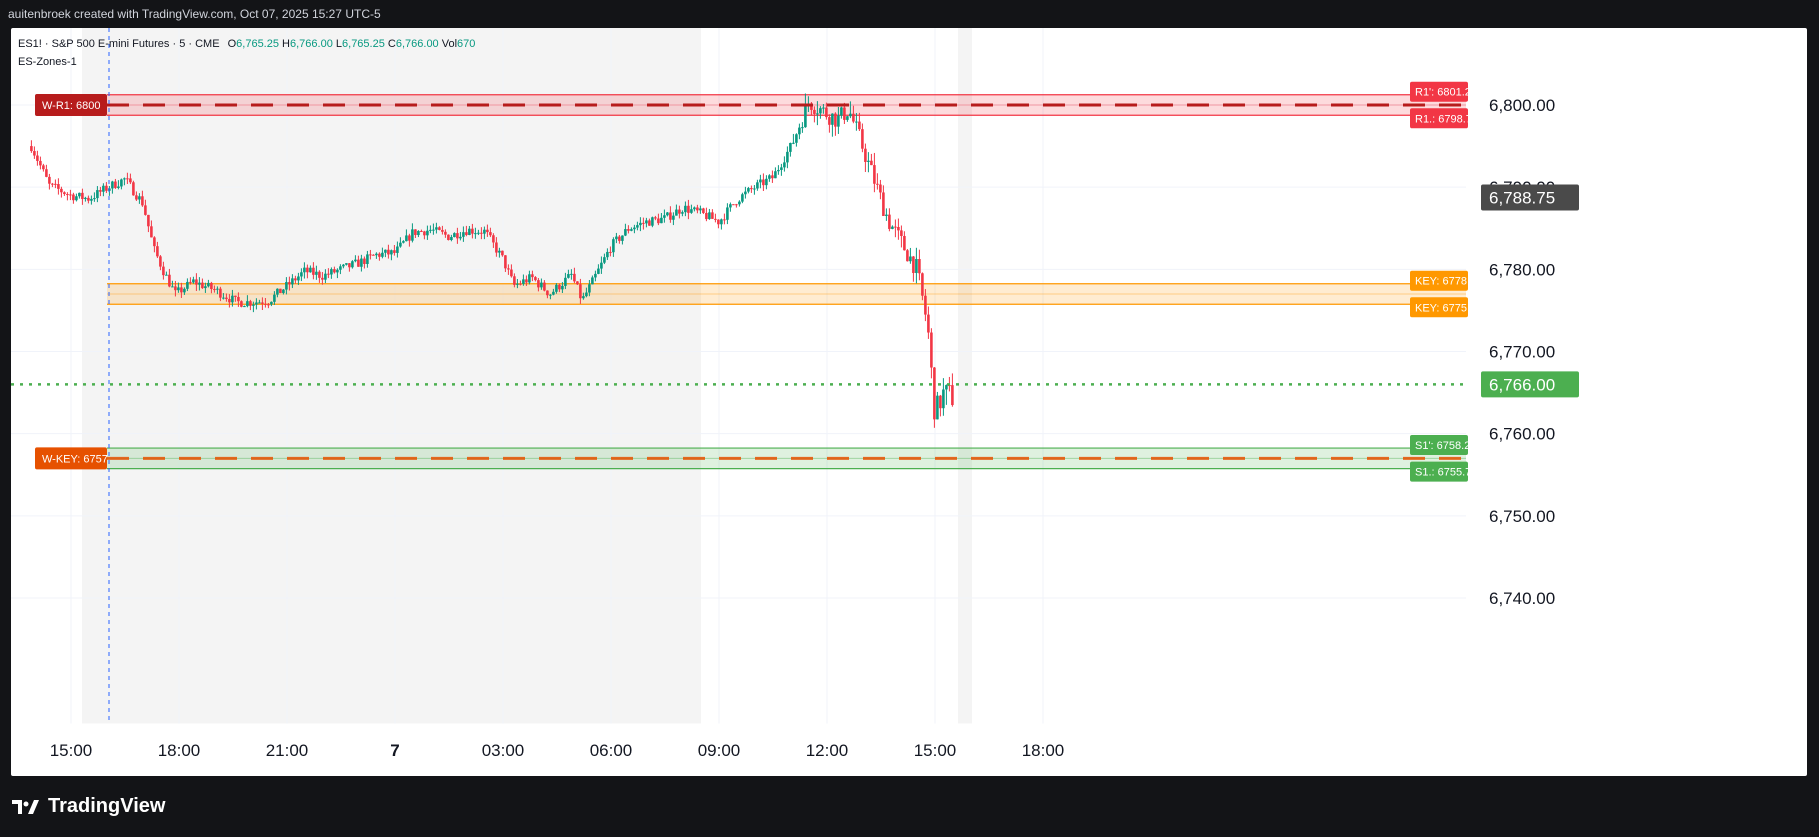 This screenshot has width=1819, height=837. Describe the element at coordinates (311, 44) in the screenshot. I see `legend-high: 6,766.00` at that location.